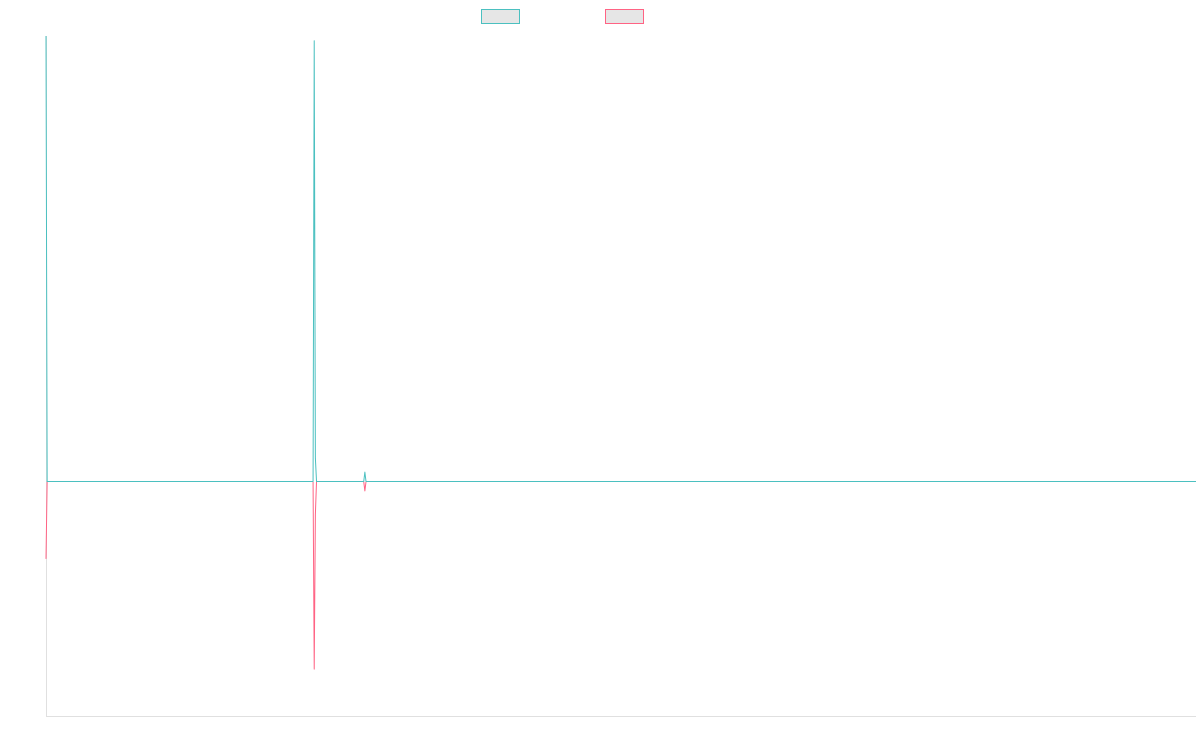  Describe the element at coordinates (624, 16) in the screenshot. I see `legend-swatch-series-b` at that location.